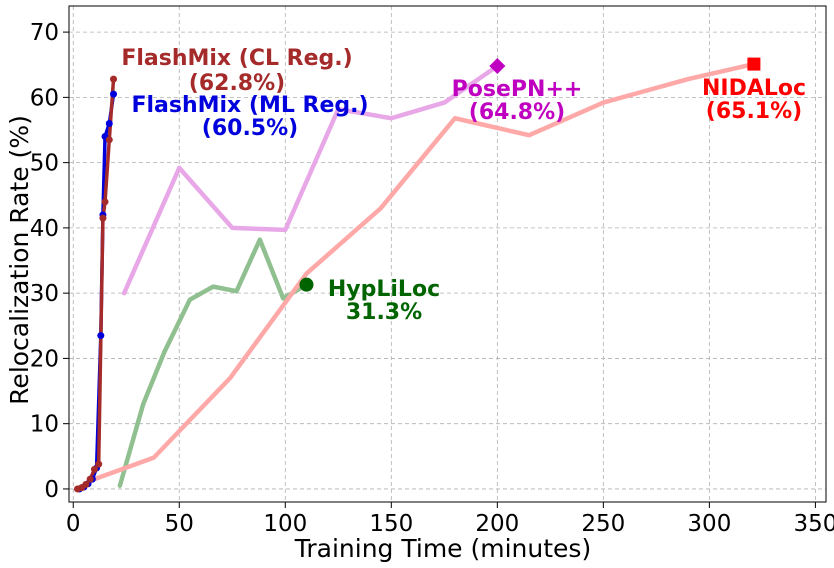 The image size is (834, 568). What do you see at coordinates (517, 112) in the screenshot?
I see `annotation-pose: (64.8%)` at bounding box center [517, 112].